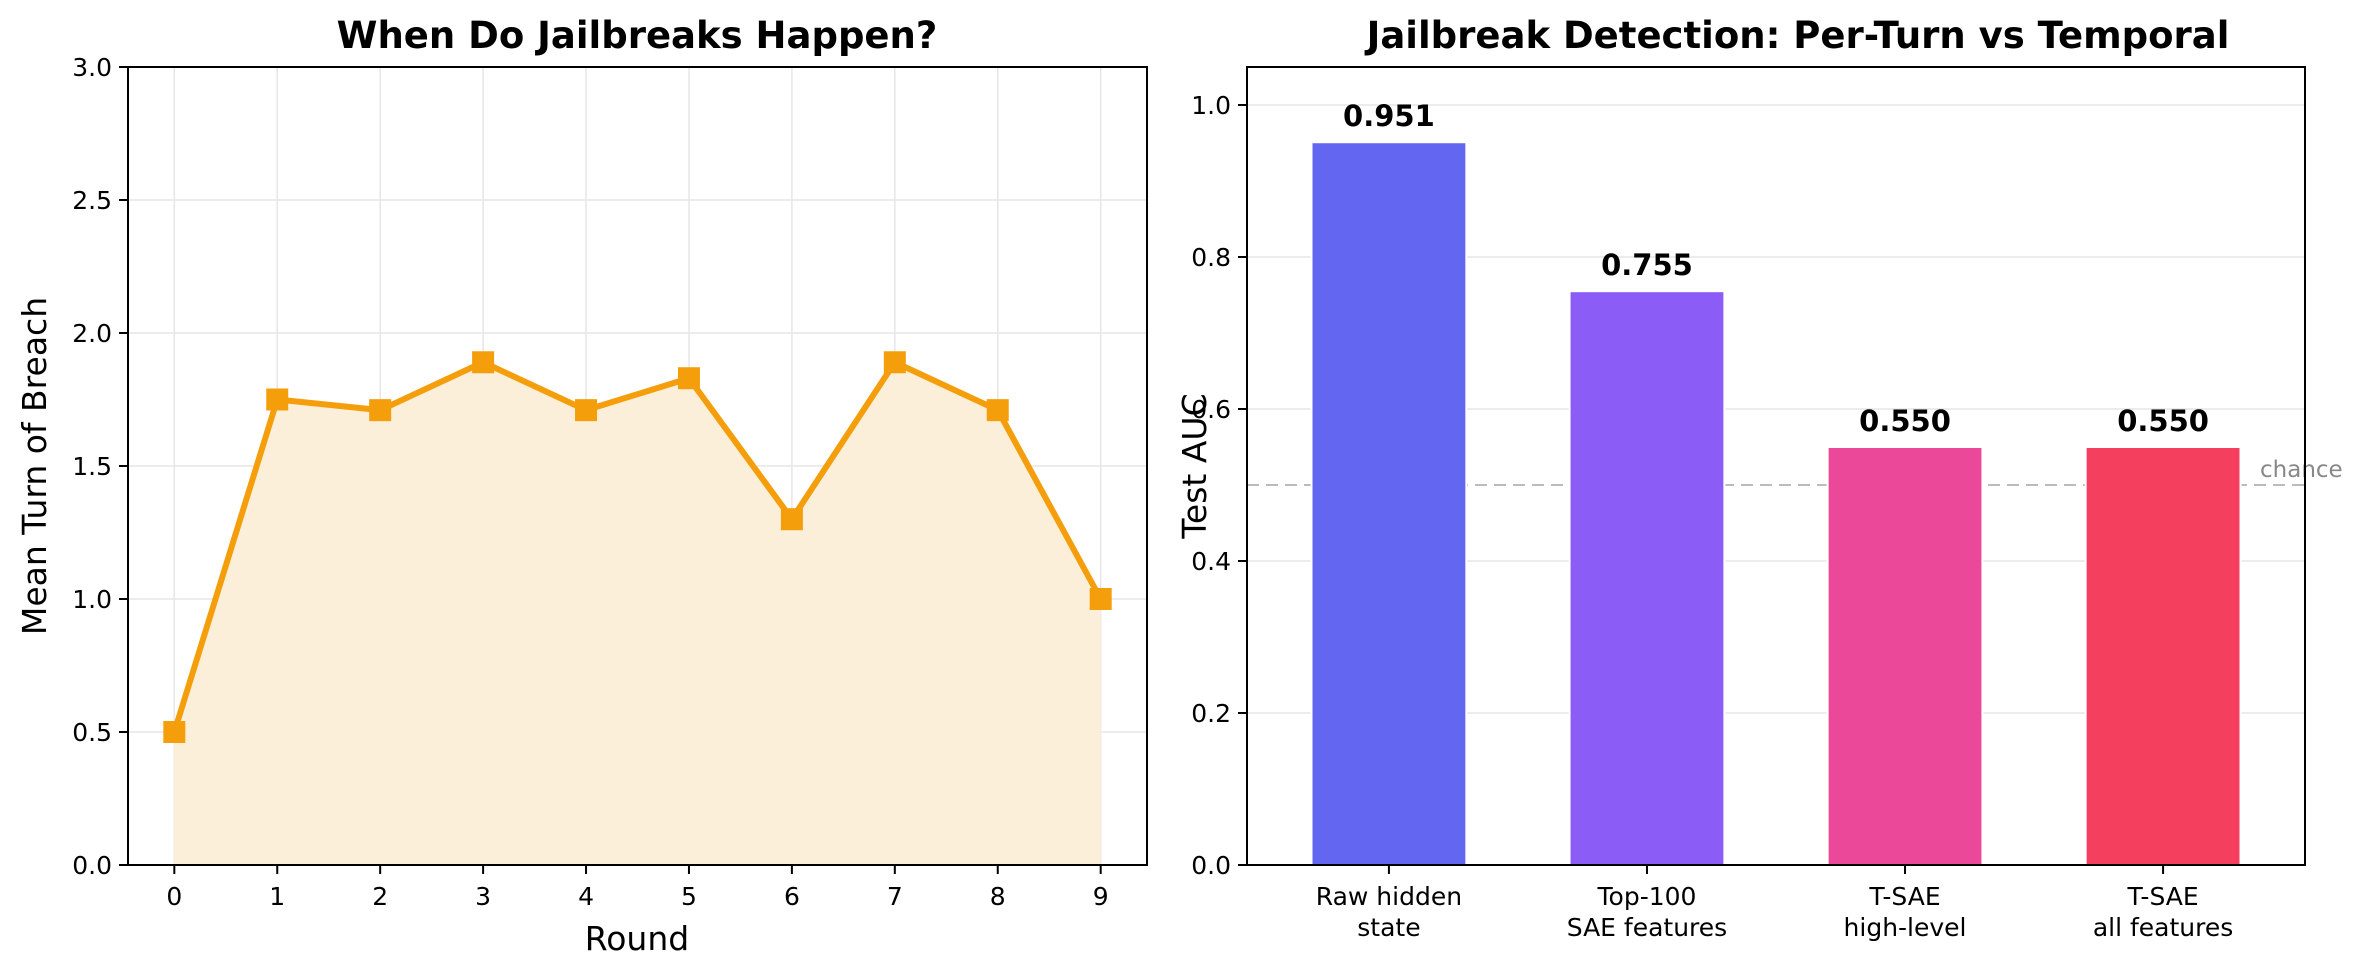  What do you see at coordinates (1211, 561) in the screenshot?
I see `chart2-y-tick-label: 0.4` at bounding box center [1211, 561].